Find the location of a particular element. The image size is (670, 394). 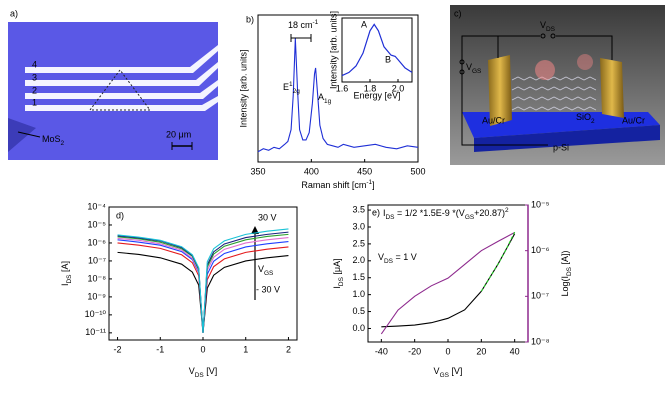

x-axis-label: VDS [V] is located at coordinates (203, 372).